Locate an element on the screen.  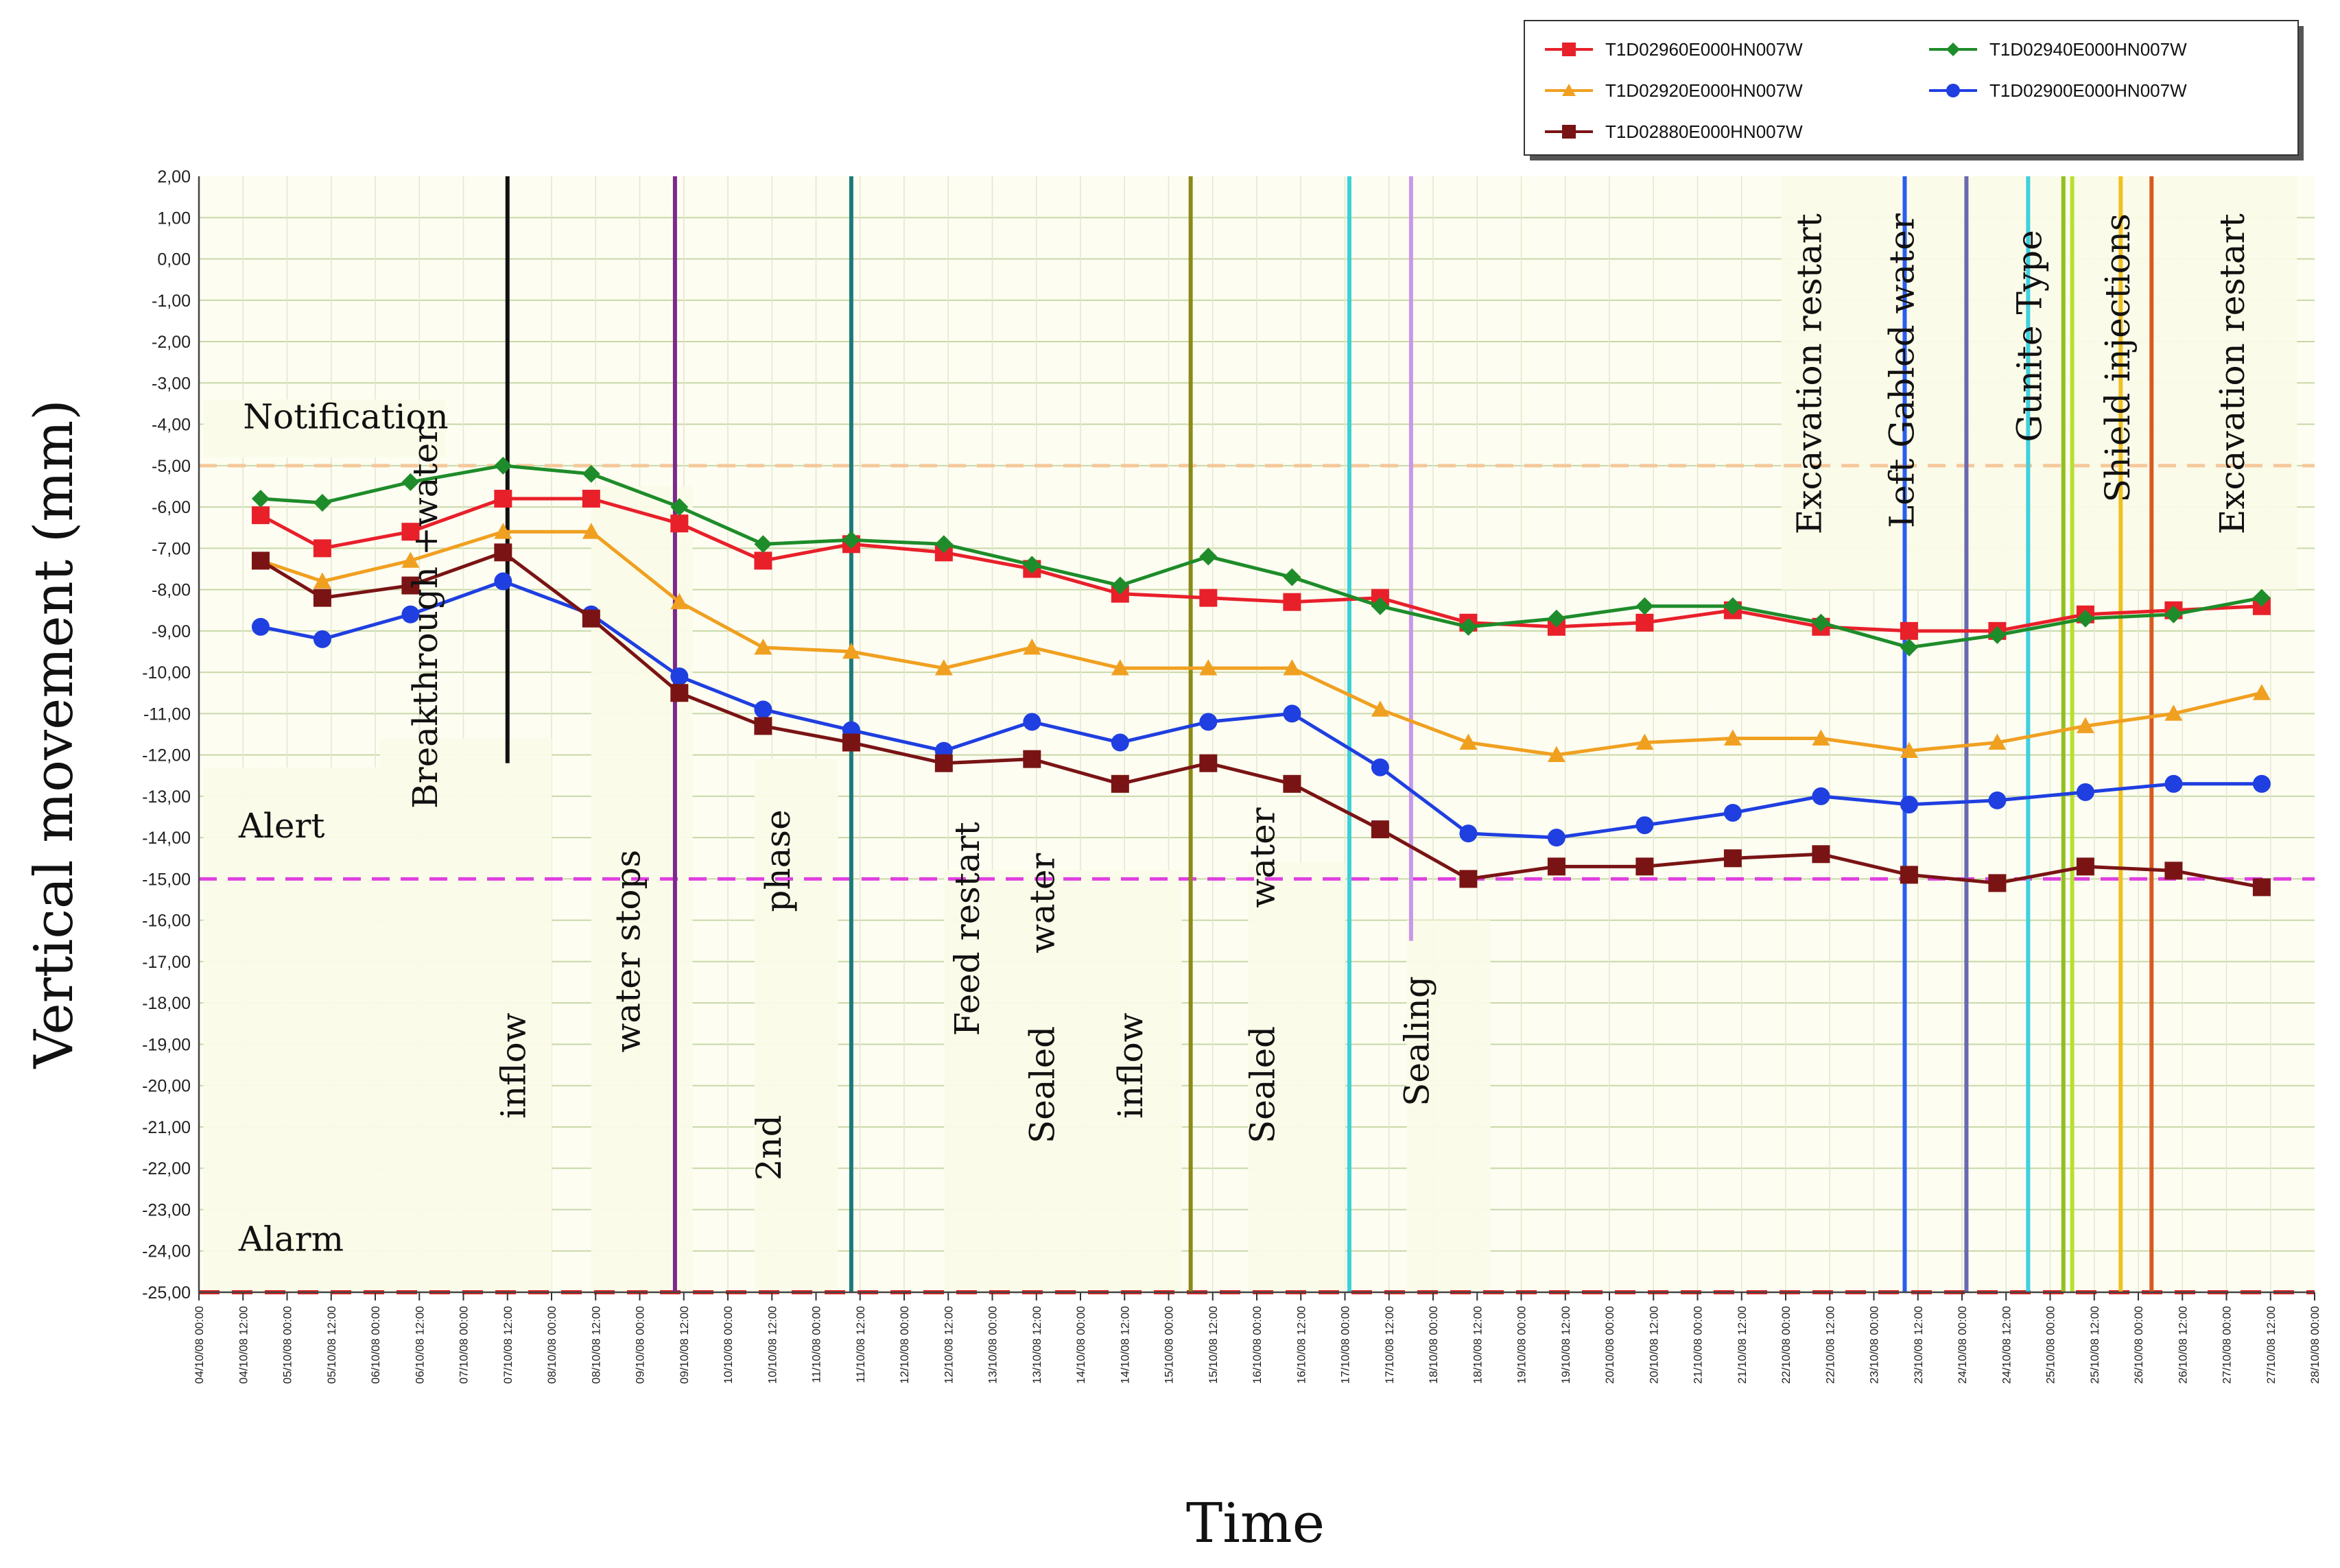
y-tick-label: -10,00 is located at coordinates (166, 673).